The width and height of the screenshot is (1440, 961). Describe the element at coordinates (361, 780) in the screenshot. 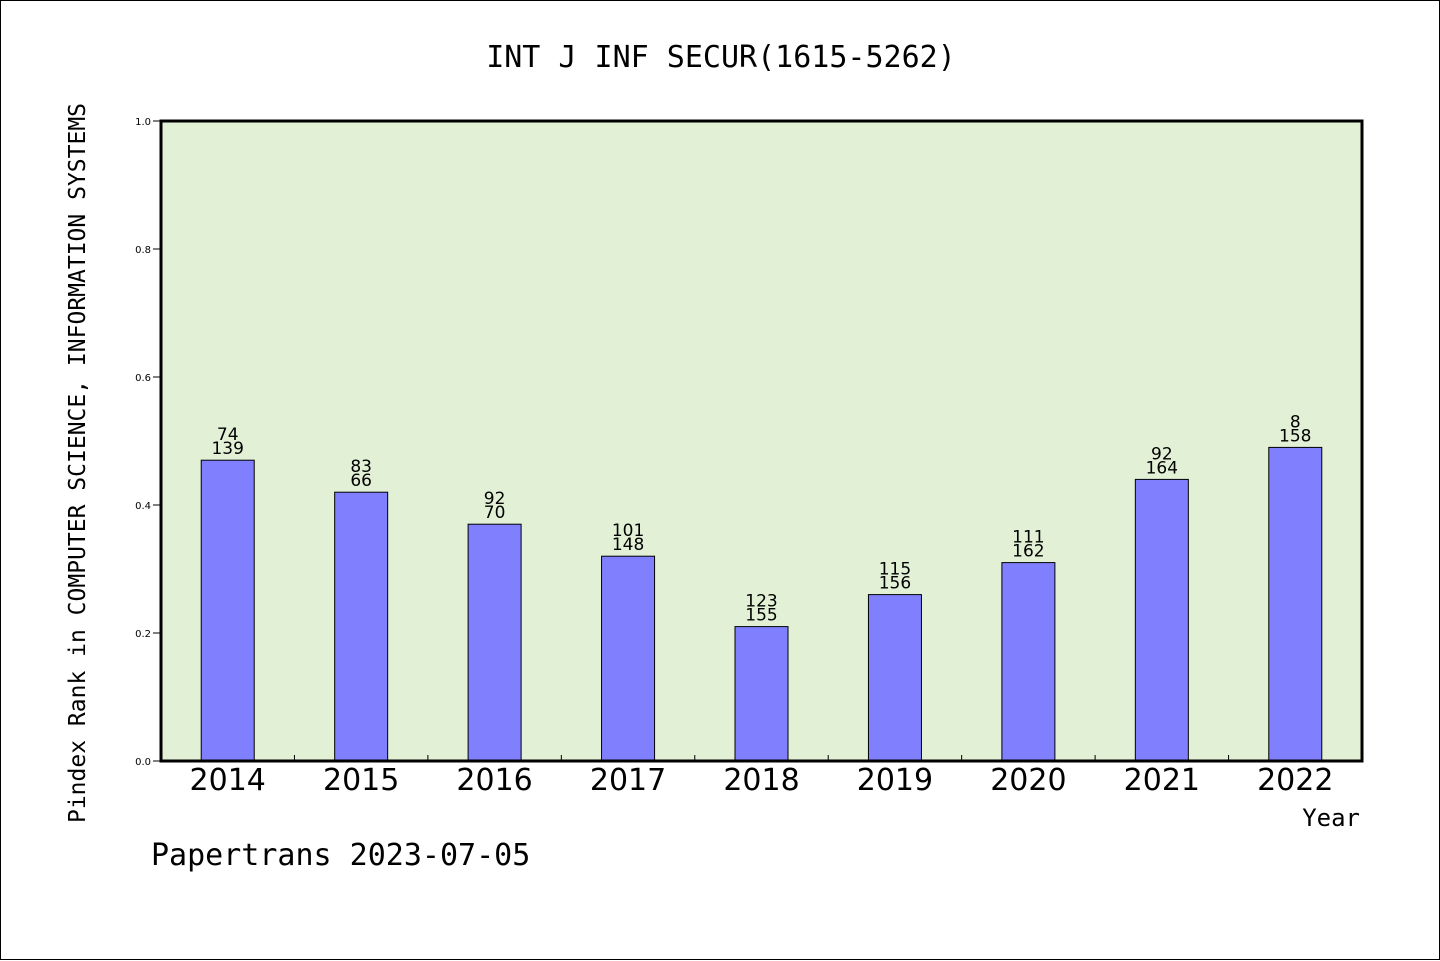

I see `x-tick-label: 2015` at that location.